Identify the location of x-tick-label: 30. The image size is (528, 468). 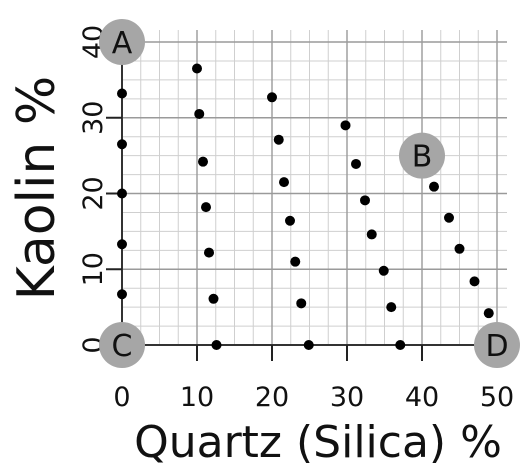
(347, 397).